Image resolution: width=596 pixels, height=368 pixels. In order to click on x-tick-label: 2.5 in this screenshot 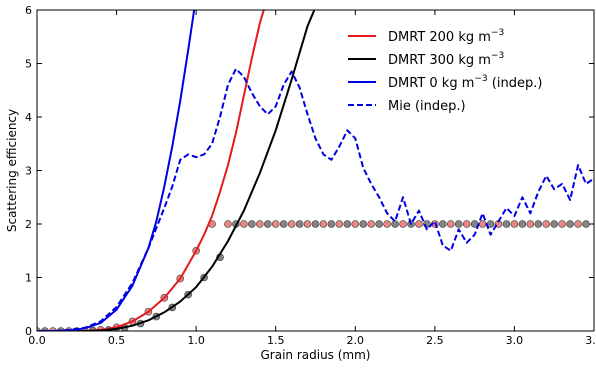, I will do `click(435, 340)`.